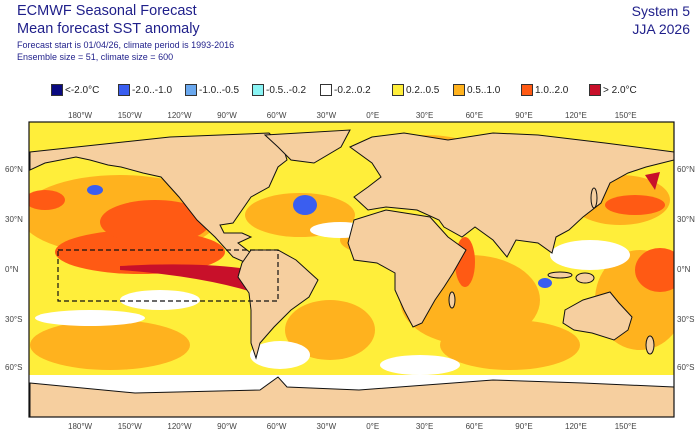  I want to click on legend-item: -0.2..0.2, so click(345, 90).